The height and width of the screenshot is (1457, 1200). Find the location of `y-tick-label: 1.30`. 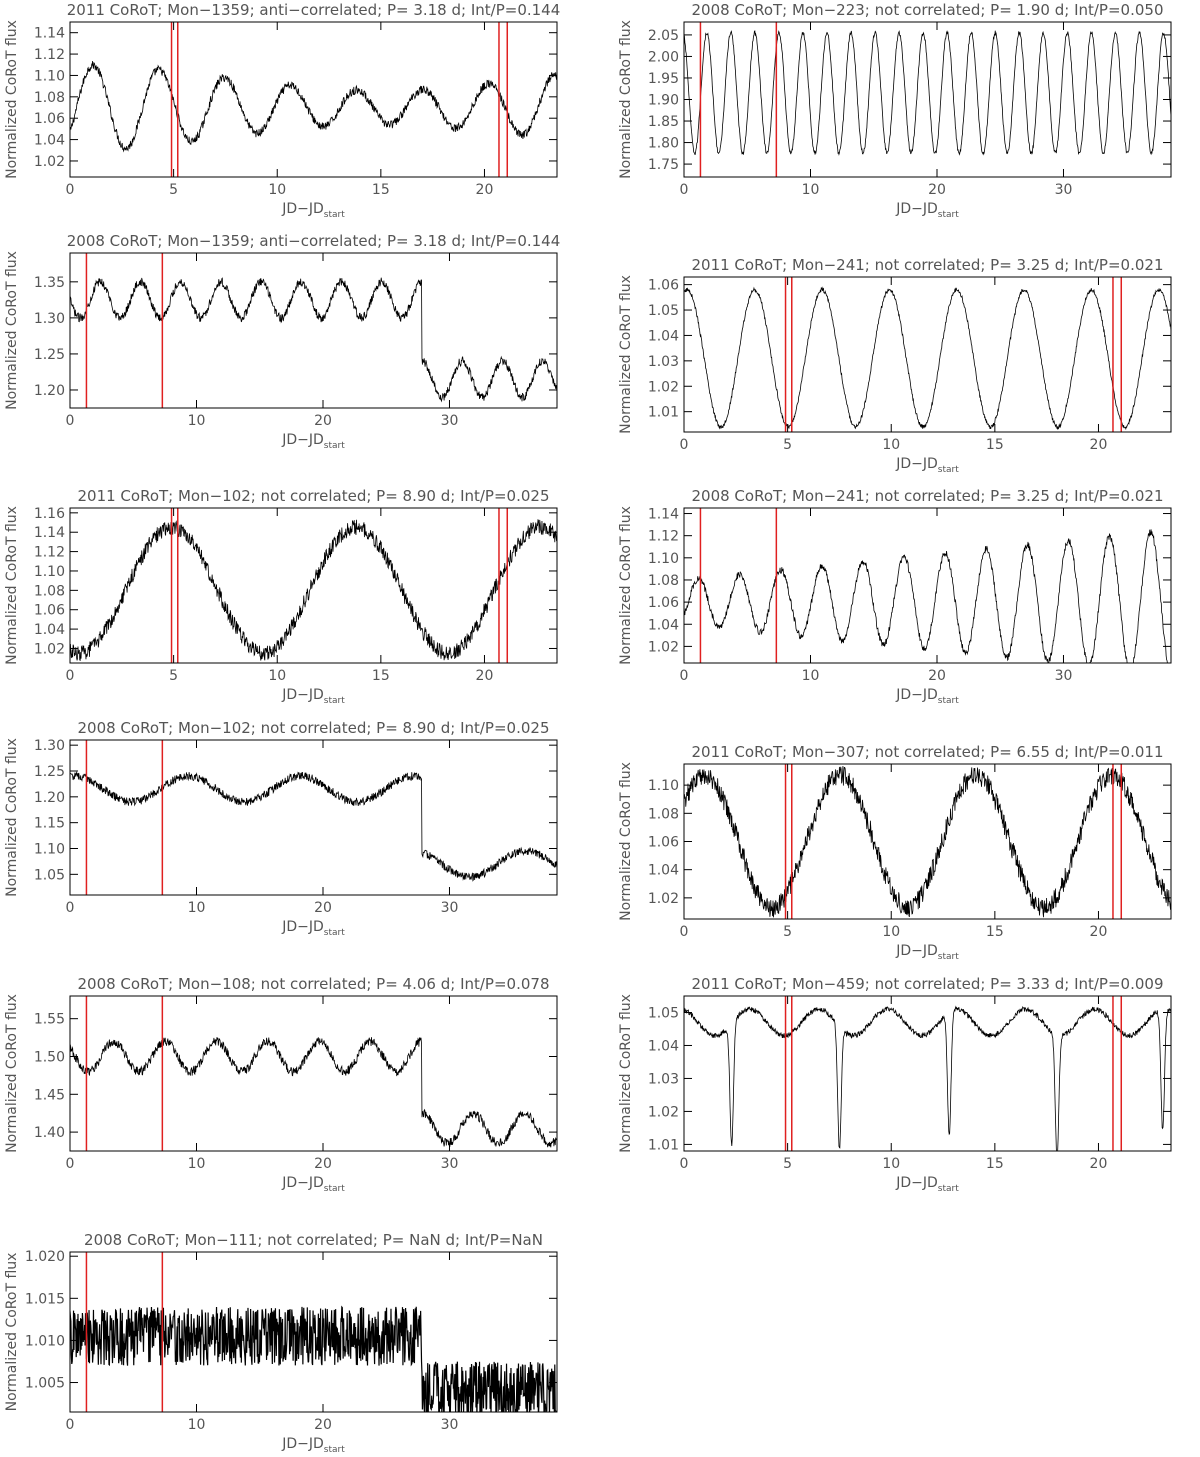

y-tick-label: 1.30 is located at coordinates (49, 746).